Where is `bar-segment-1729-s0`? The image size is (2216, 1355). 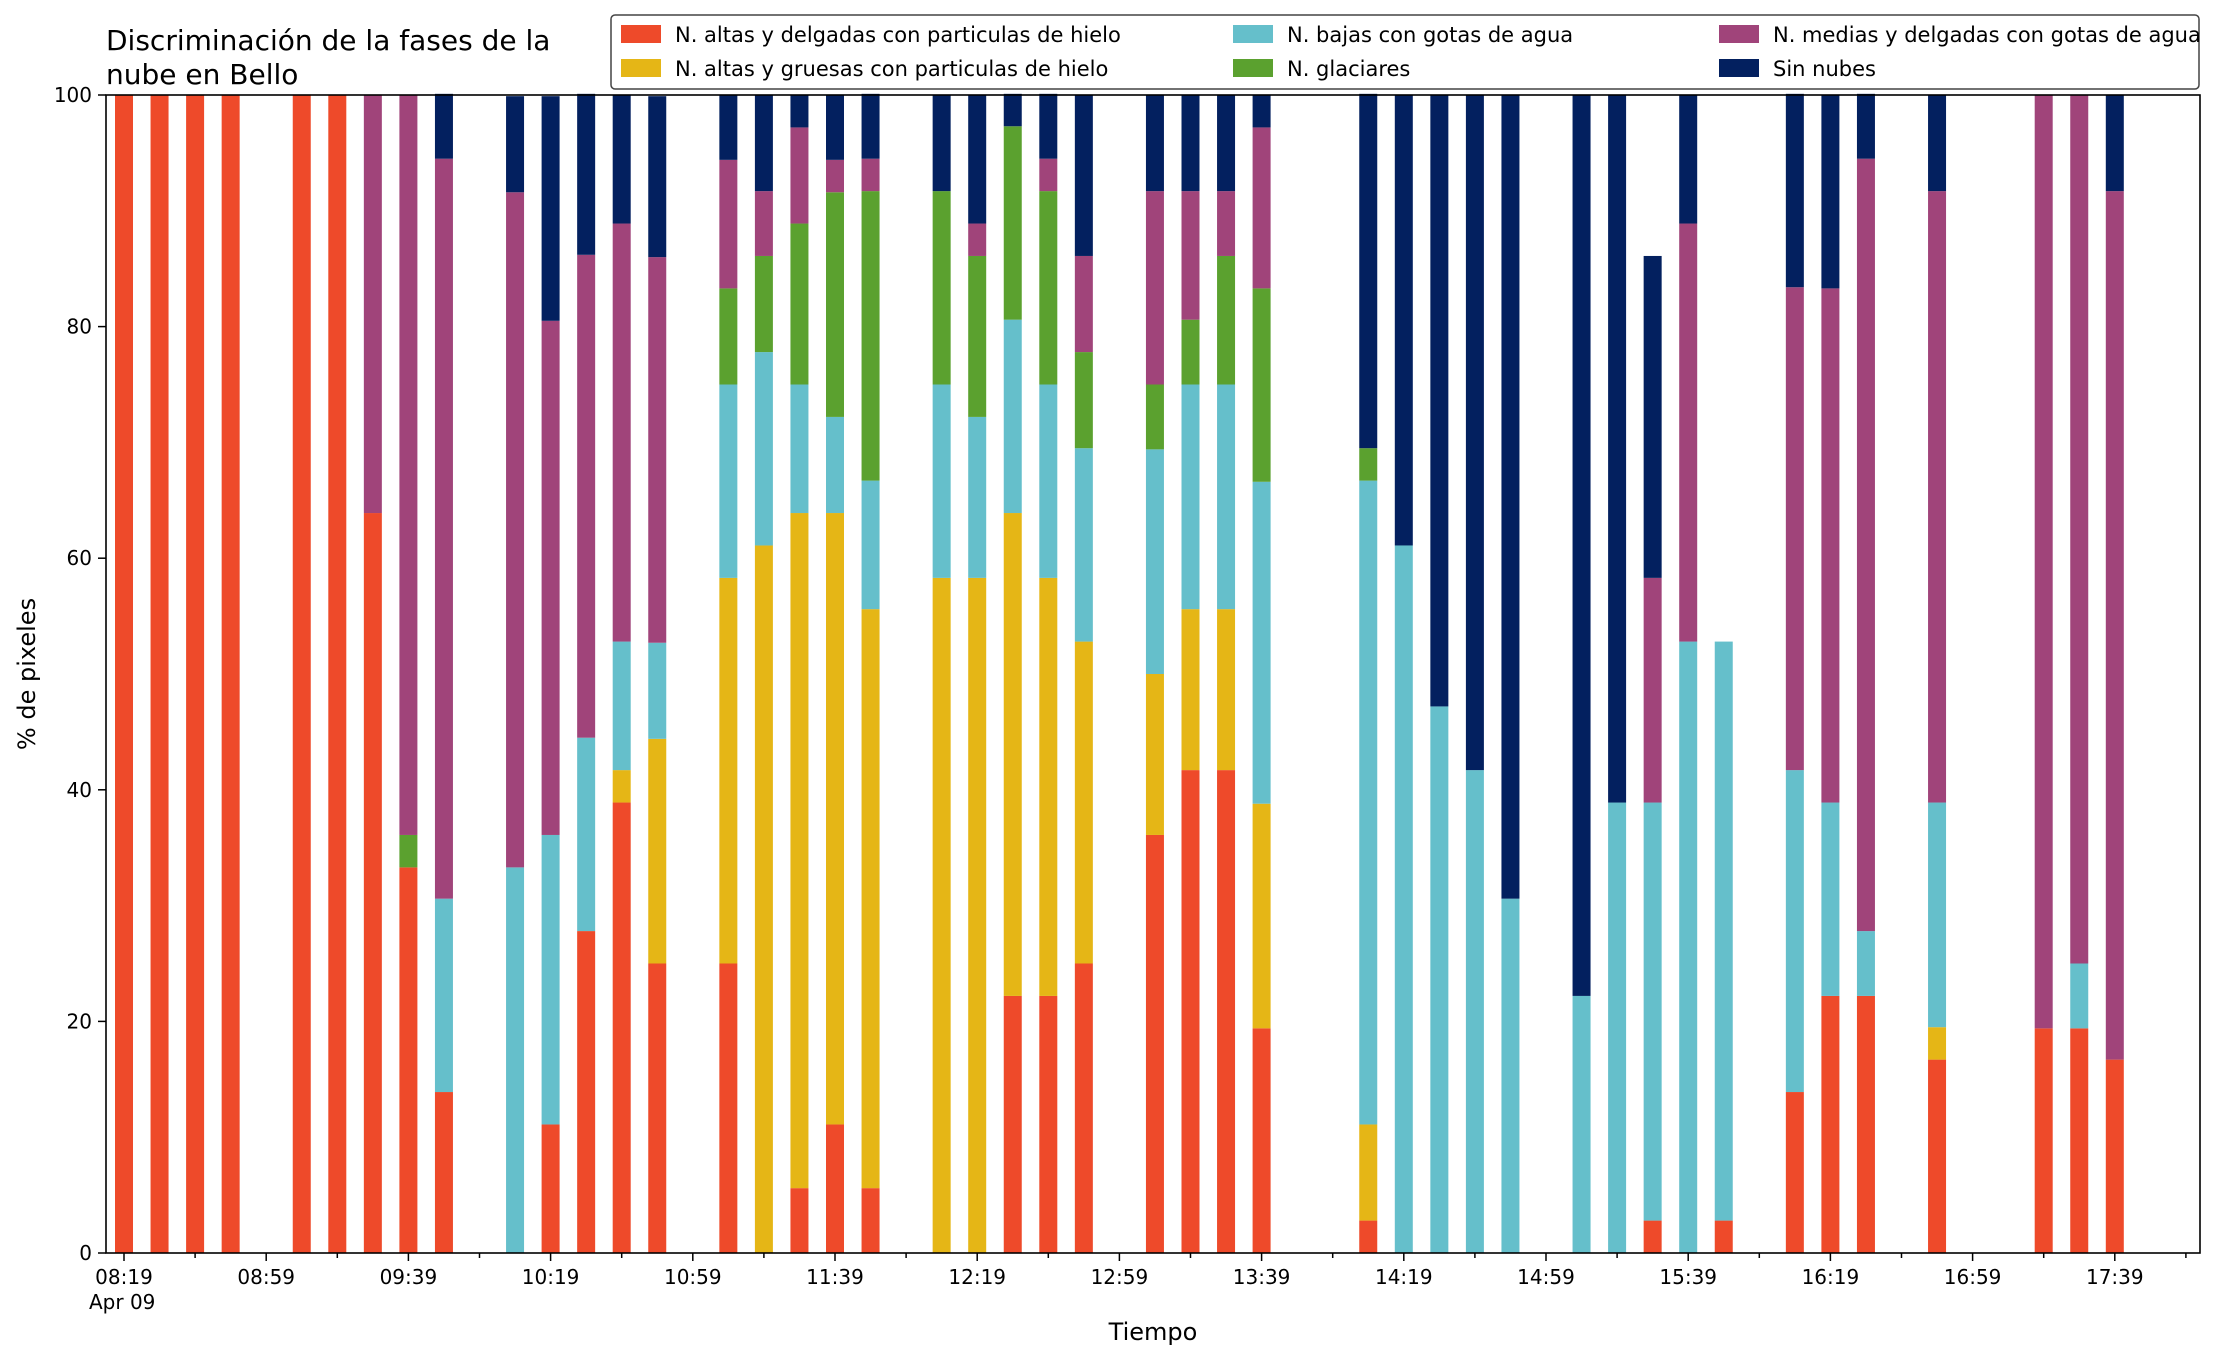
bar-segment-1729-s0 is located at coordinates (2079, 1140).